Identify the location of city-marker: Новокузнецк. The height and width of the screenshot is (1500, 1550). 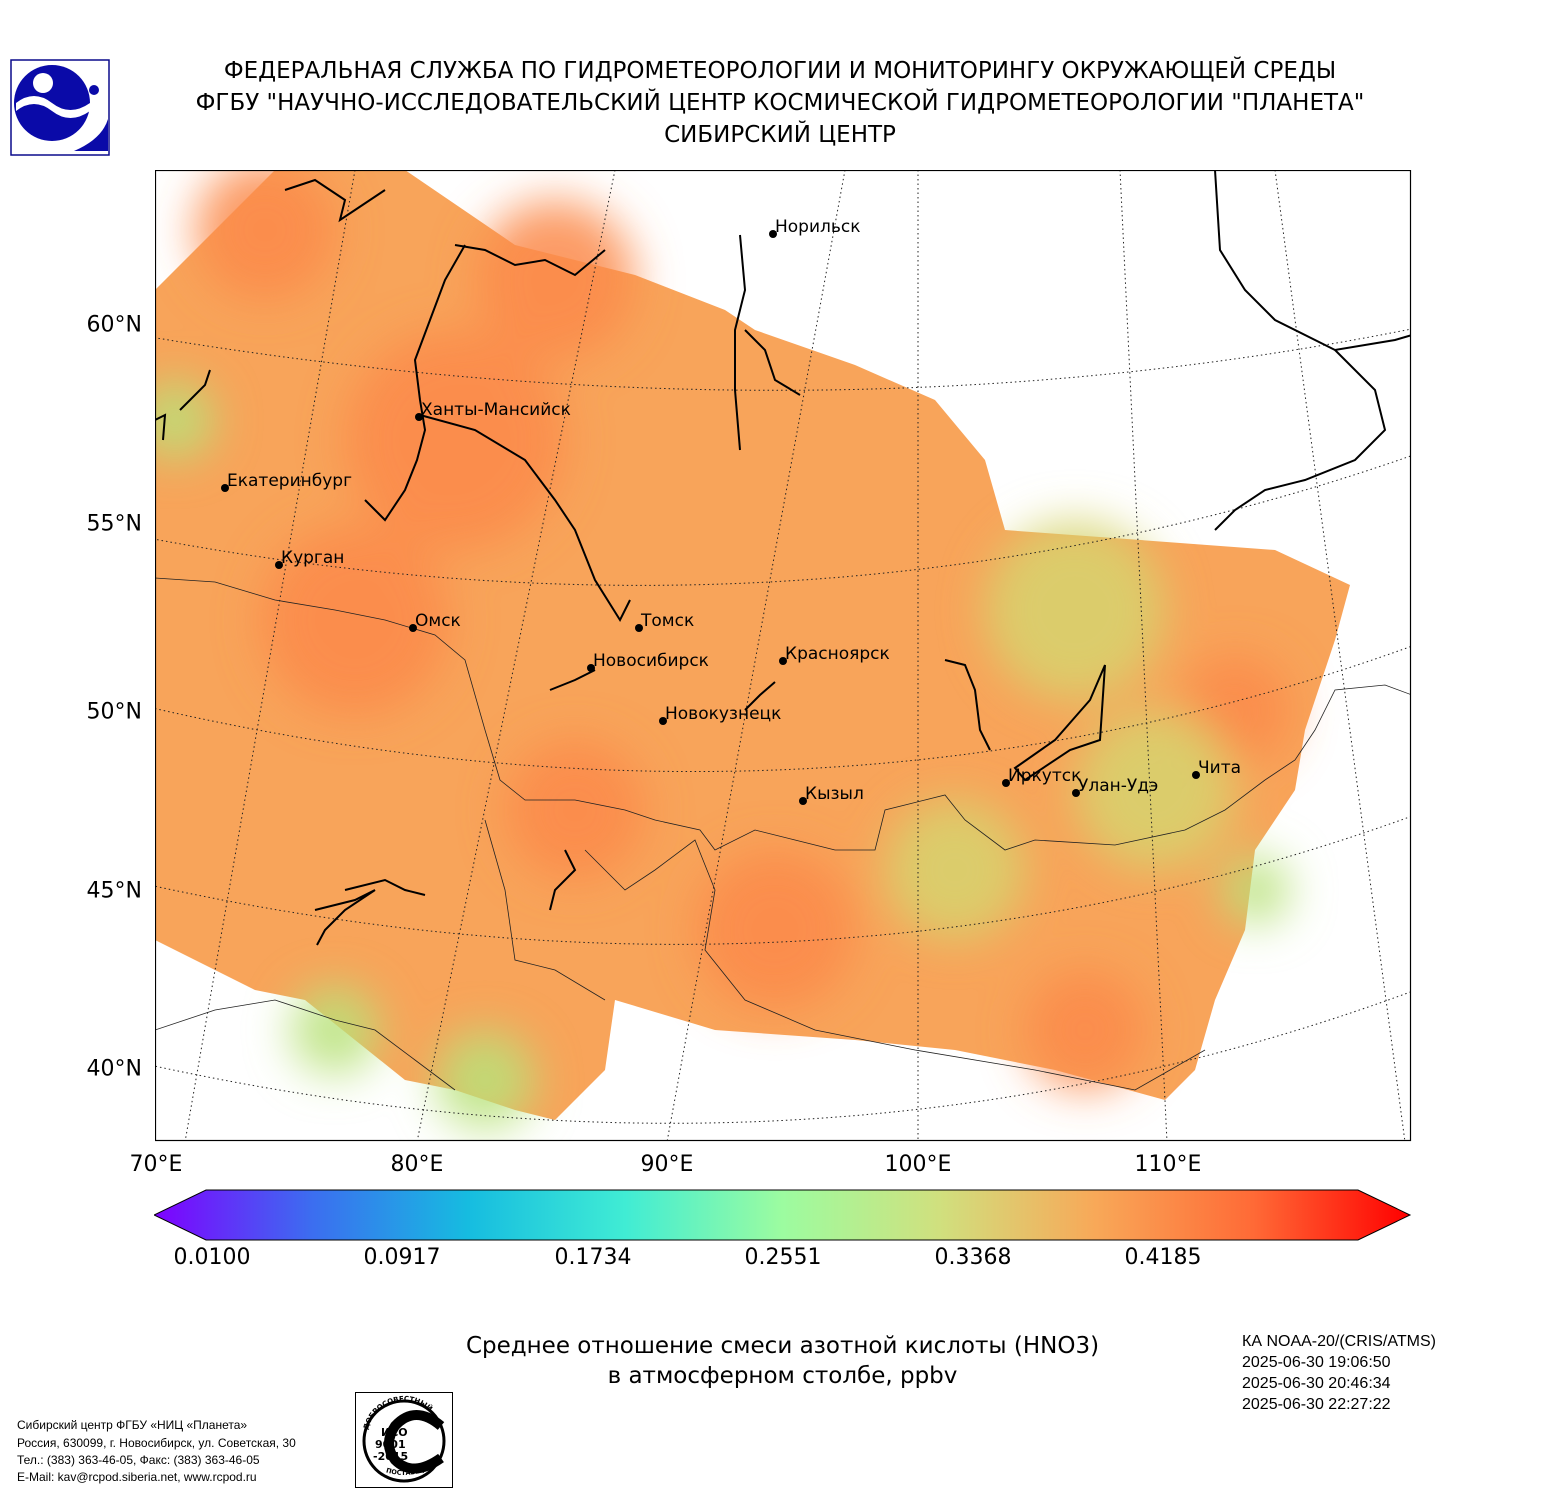
(720, 714).